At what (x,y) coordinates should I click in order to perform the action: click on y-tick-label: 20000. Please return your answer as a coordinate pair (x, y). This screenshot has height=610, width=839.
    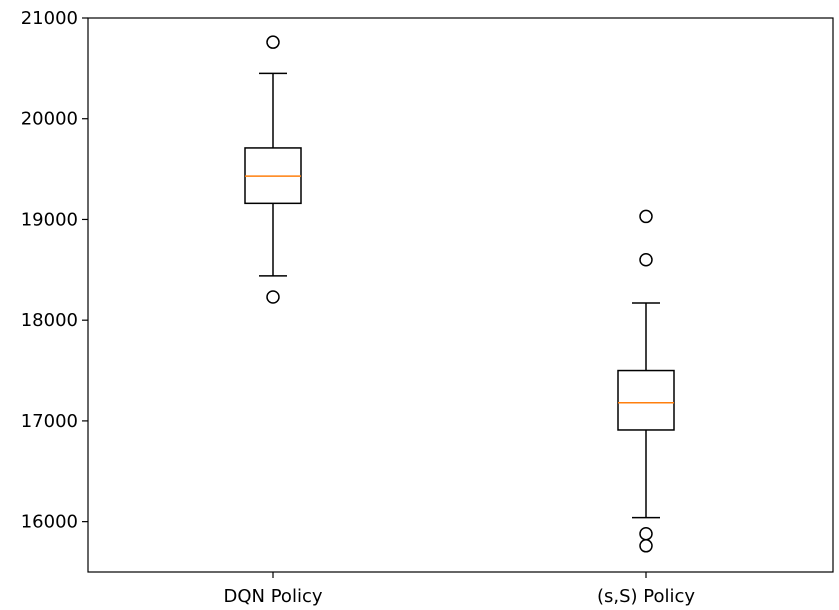
    Looking at the image, I should click on (49, 119).